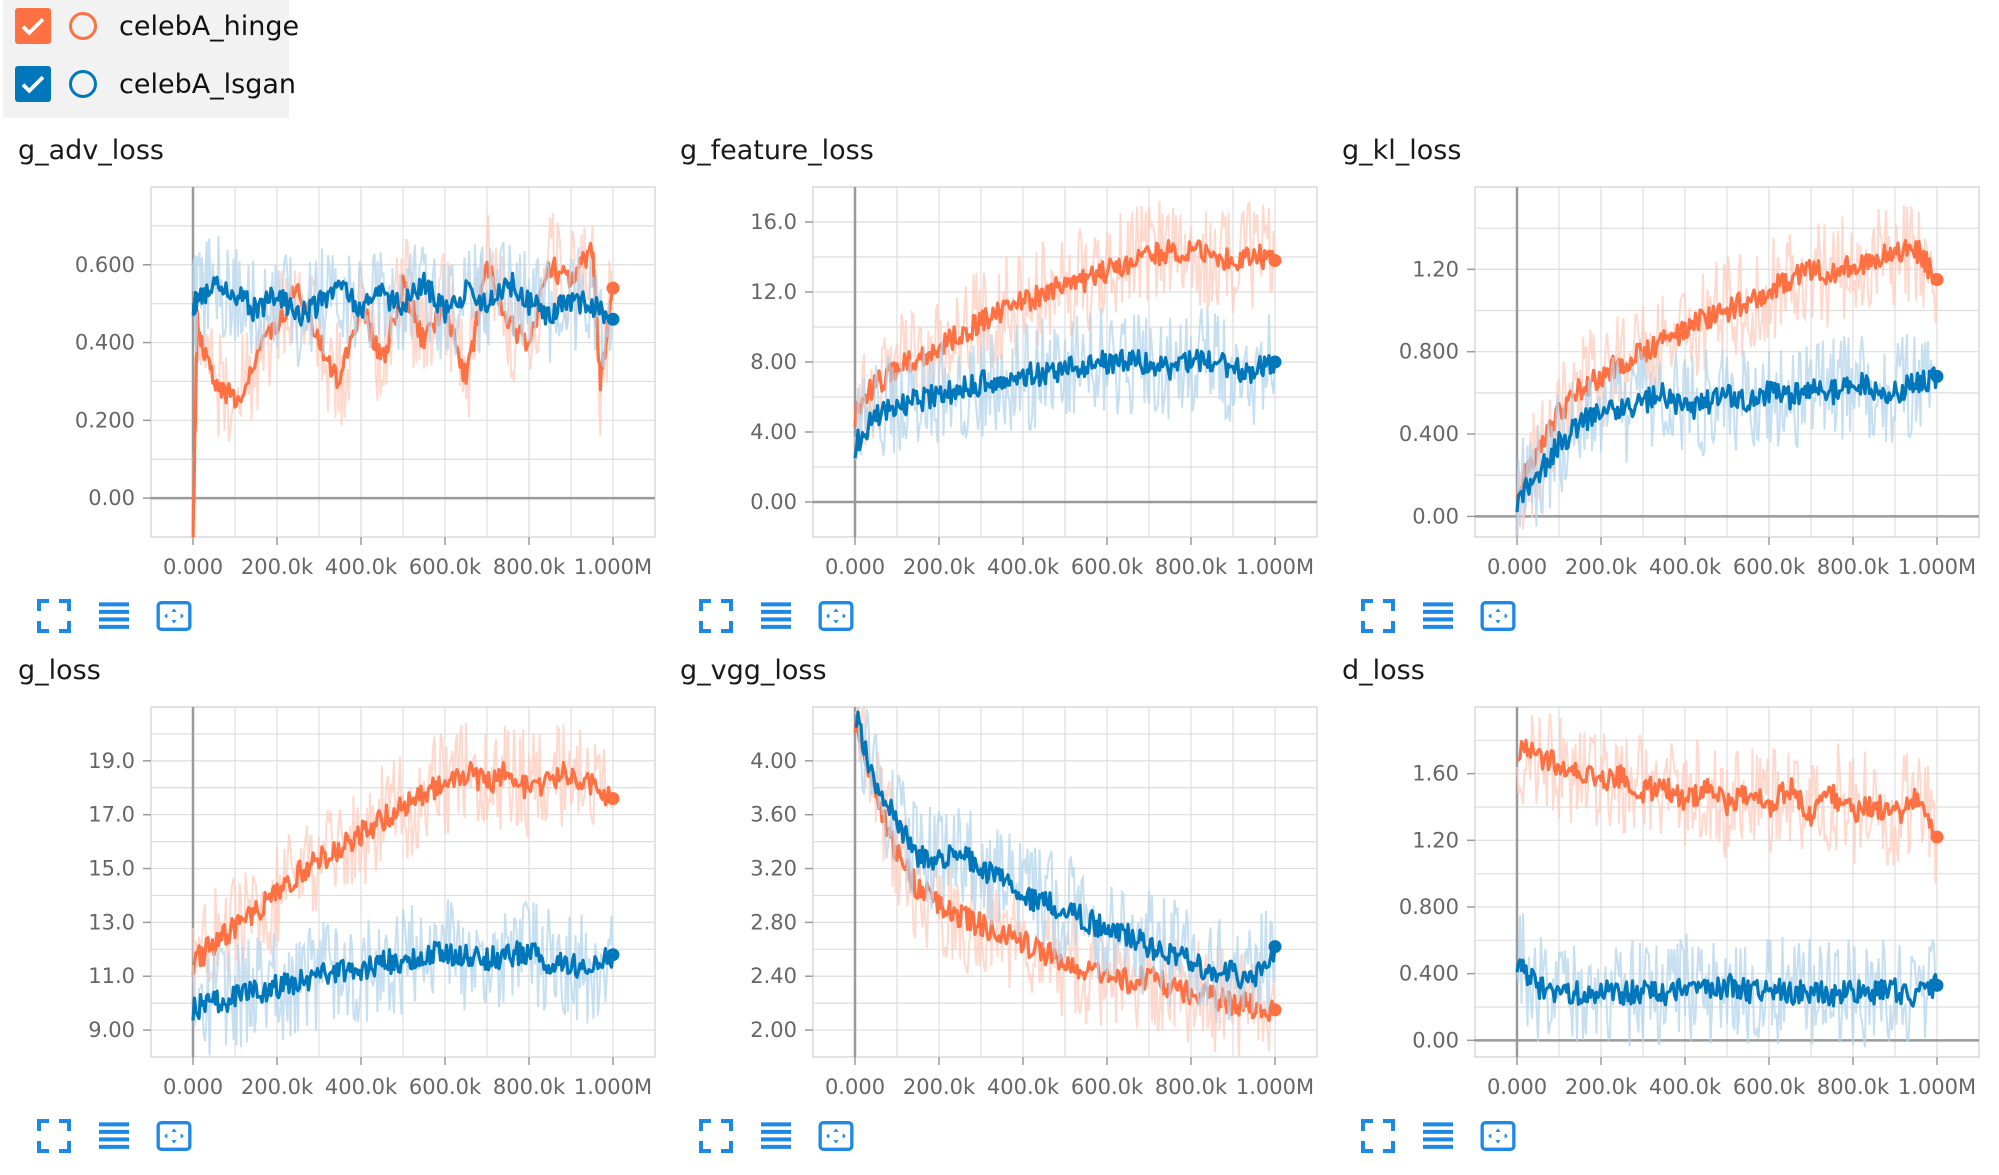 This screenshot has width=1999, height=1175. I want to click on y-tick-label: 3.60, so click(773, 815).